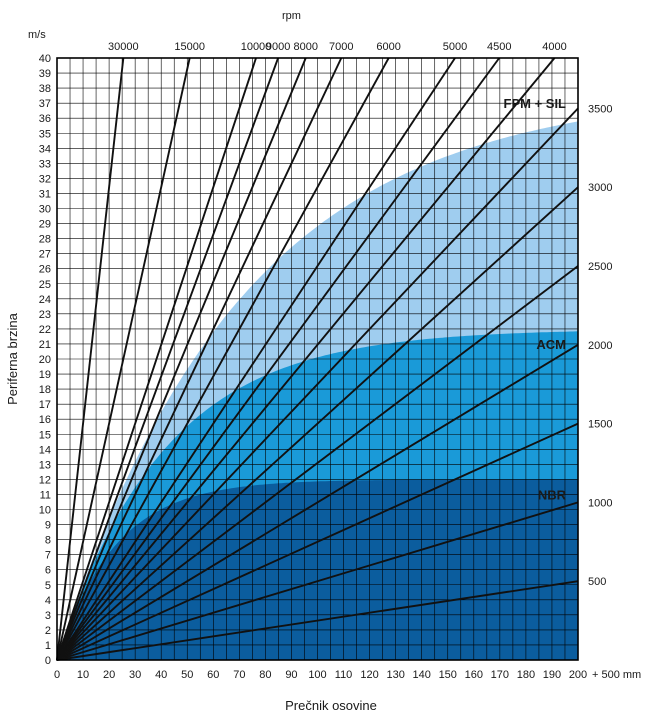  I want to click on rpm-label-1000: 1000, so click(600, 503).